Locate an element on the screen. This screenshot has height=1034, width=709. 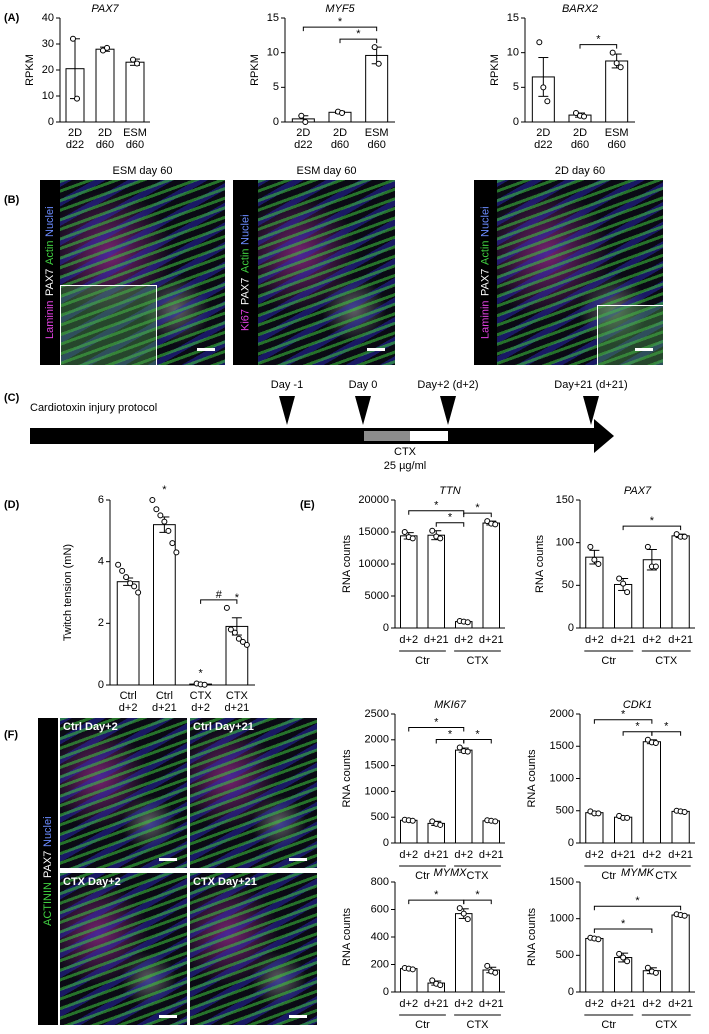
event-marker is located at coordinates (448, 410).